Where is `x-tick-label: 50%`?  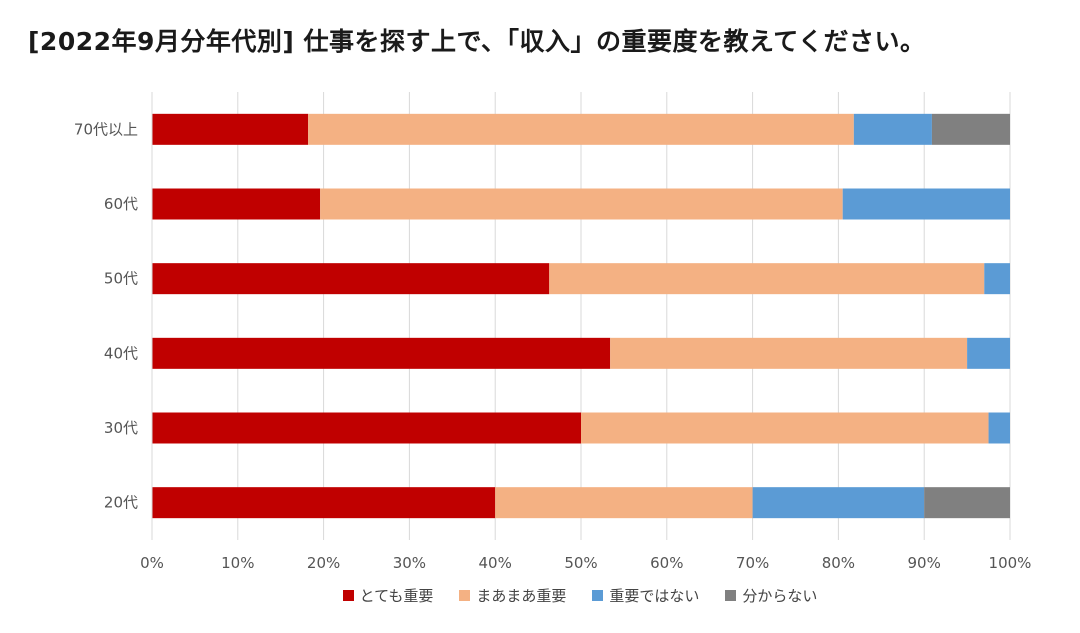 x-tick-label: 50% is located at coordinates (580, 563).